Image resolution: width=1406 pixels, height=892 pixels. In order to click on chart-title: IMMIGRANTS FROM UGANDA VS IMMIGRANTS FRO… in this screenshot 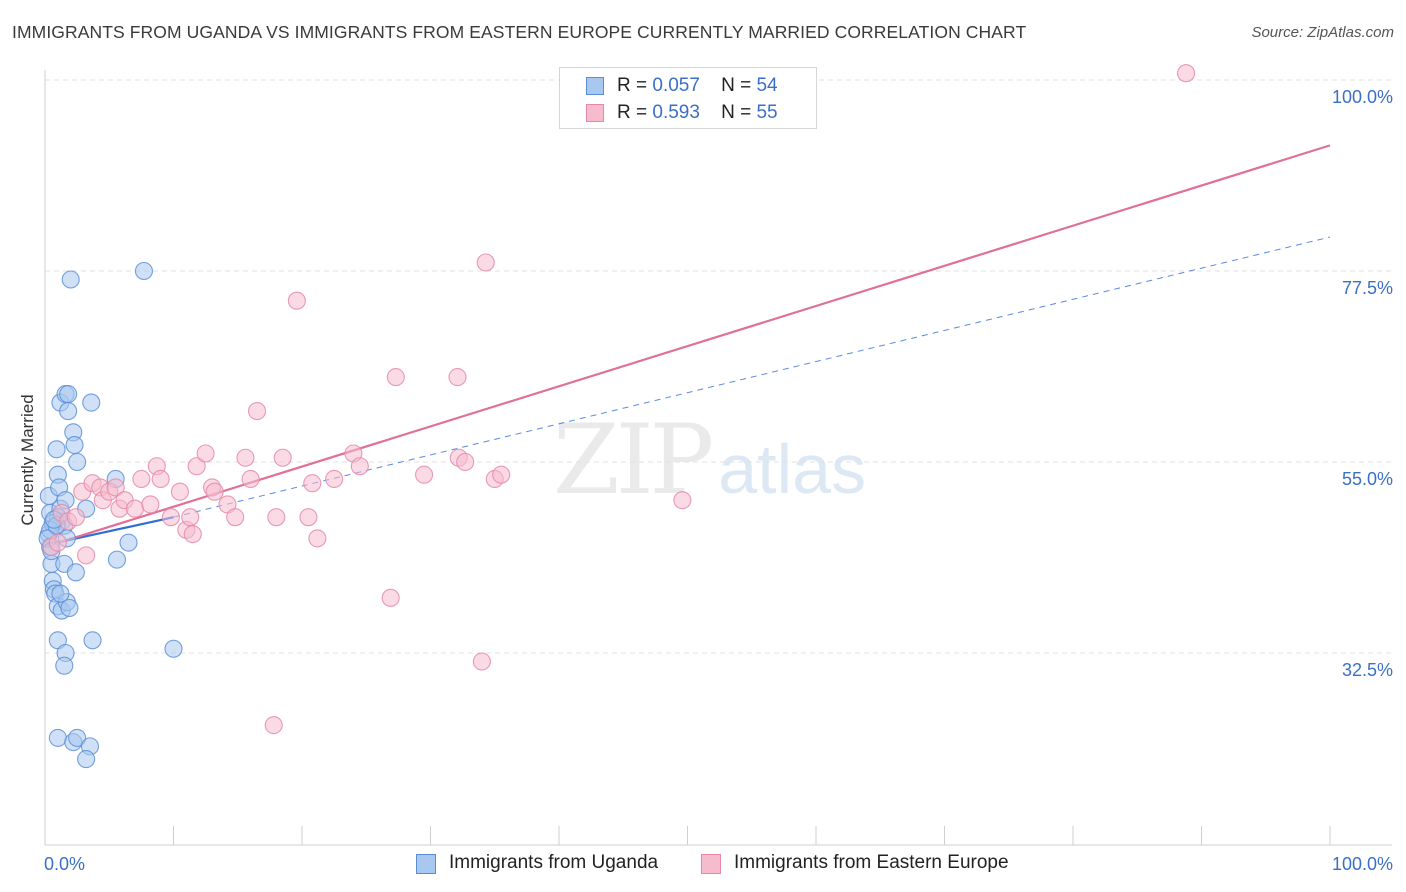, I will do `click(519, 32)`.